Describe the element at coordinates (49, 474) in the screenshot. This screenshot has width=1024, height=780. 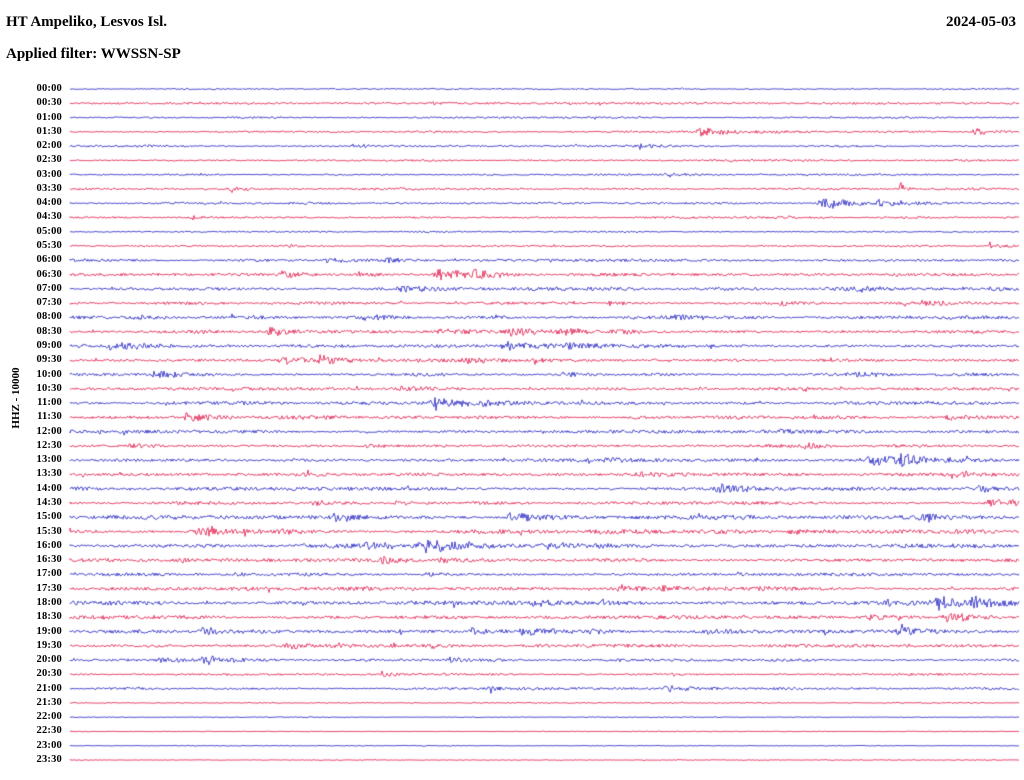
I see `time-label: 13:30` at that location.